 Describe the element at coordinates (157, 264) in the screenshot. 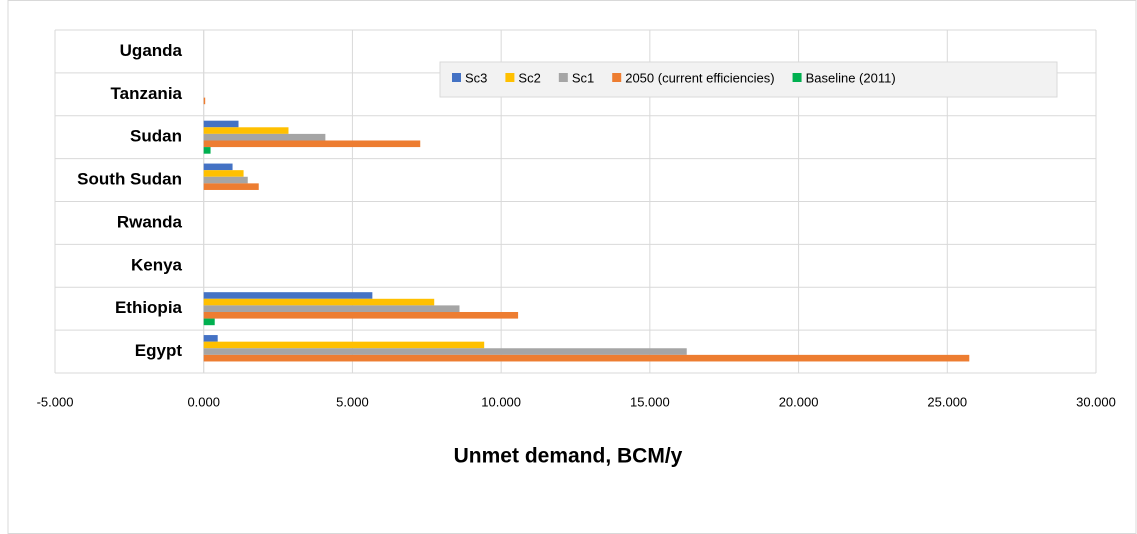

I see `category-label: Kenya` at that location.